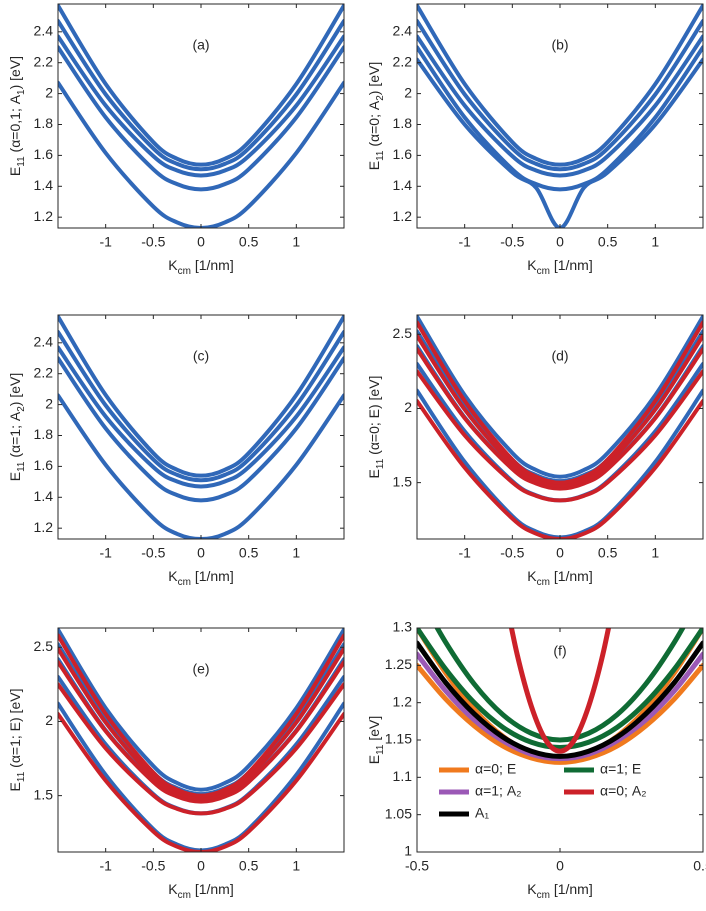 The image size is (706, 911). Describe the element at coordinates (398, 813) in the screenshot. I see `y-tick-label: 1.05` at that location.